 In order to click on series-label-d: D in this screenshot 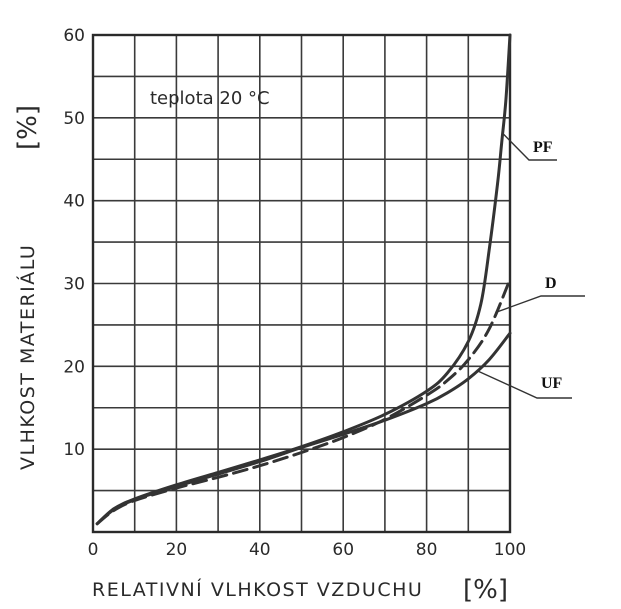, I will do `click(551, 283)`.